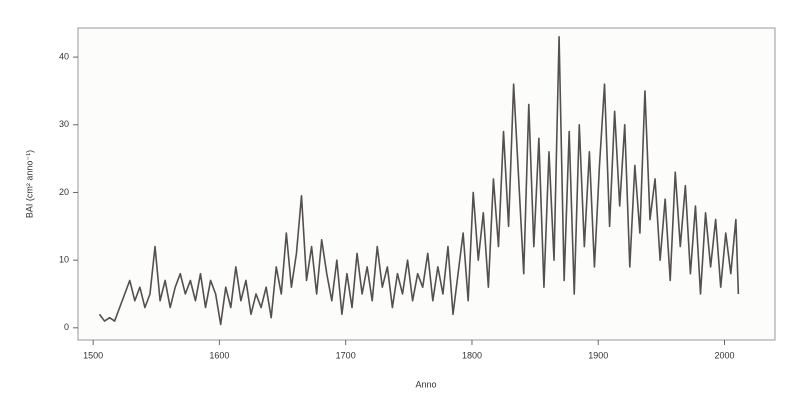 The height and width of the screenshot is (410, 788). Describe the element at coordinates (64, 260) in the screenshot. I see `y-tick-label: 10` at that location.